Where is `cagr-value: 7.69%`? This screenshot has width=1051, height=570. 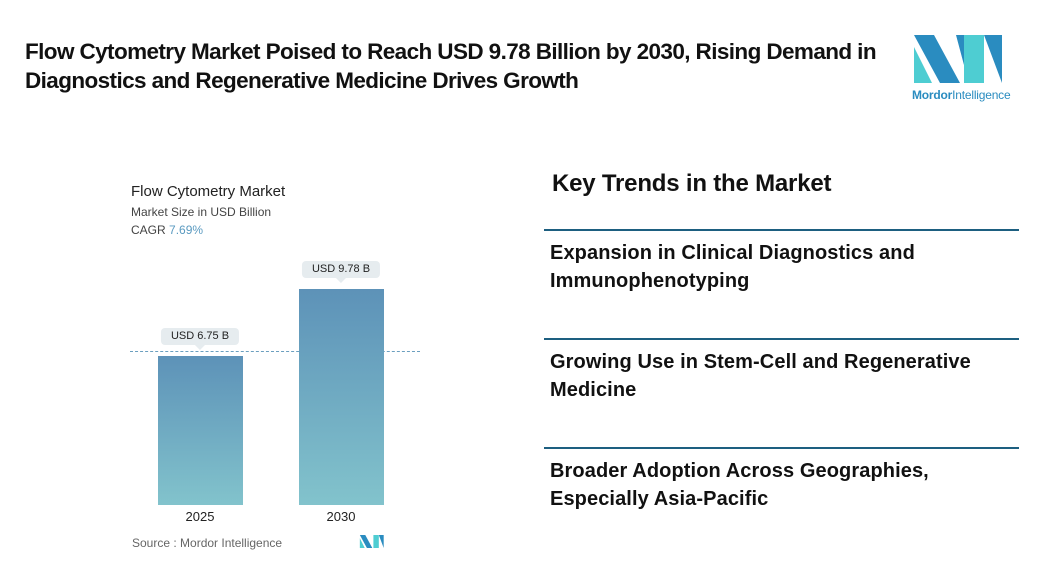
cagr-value: 7.69% is located at coordinates (186, 230).